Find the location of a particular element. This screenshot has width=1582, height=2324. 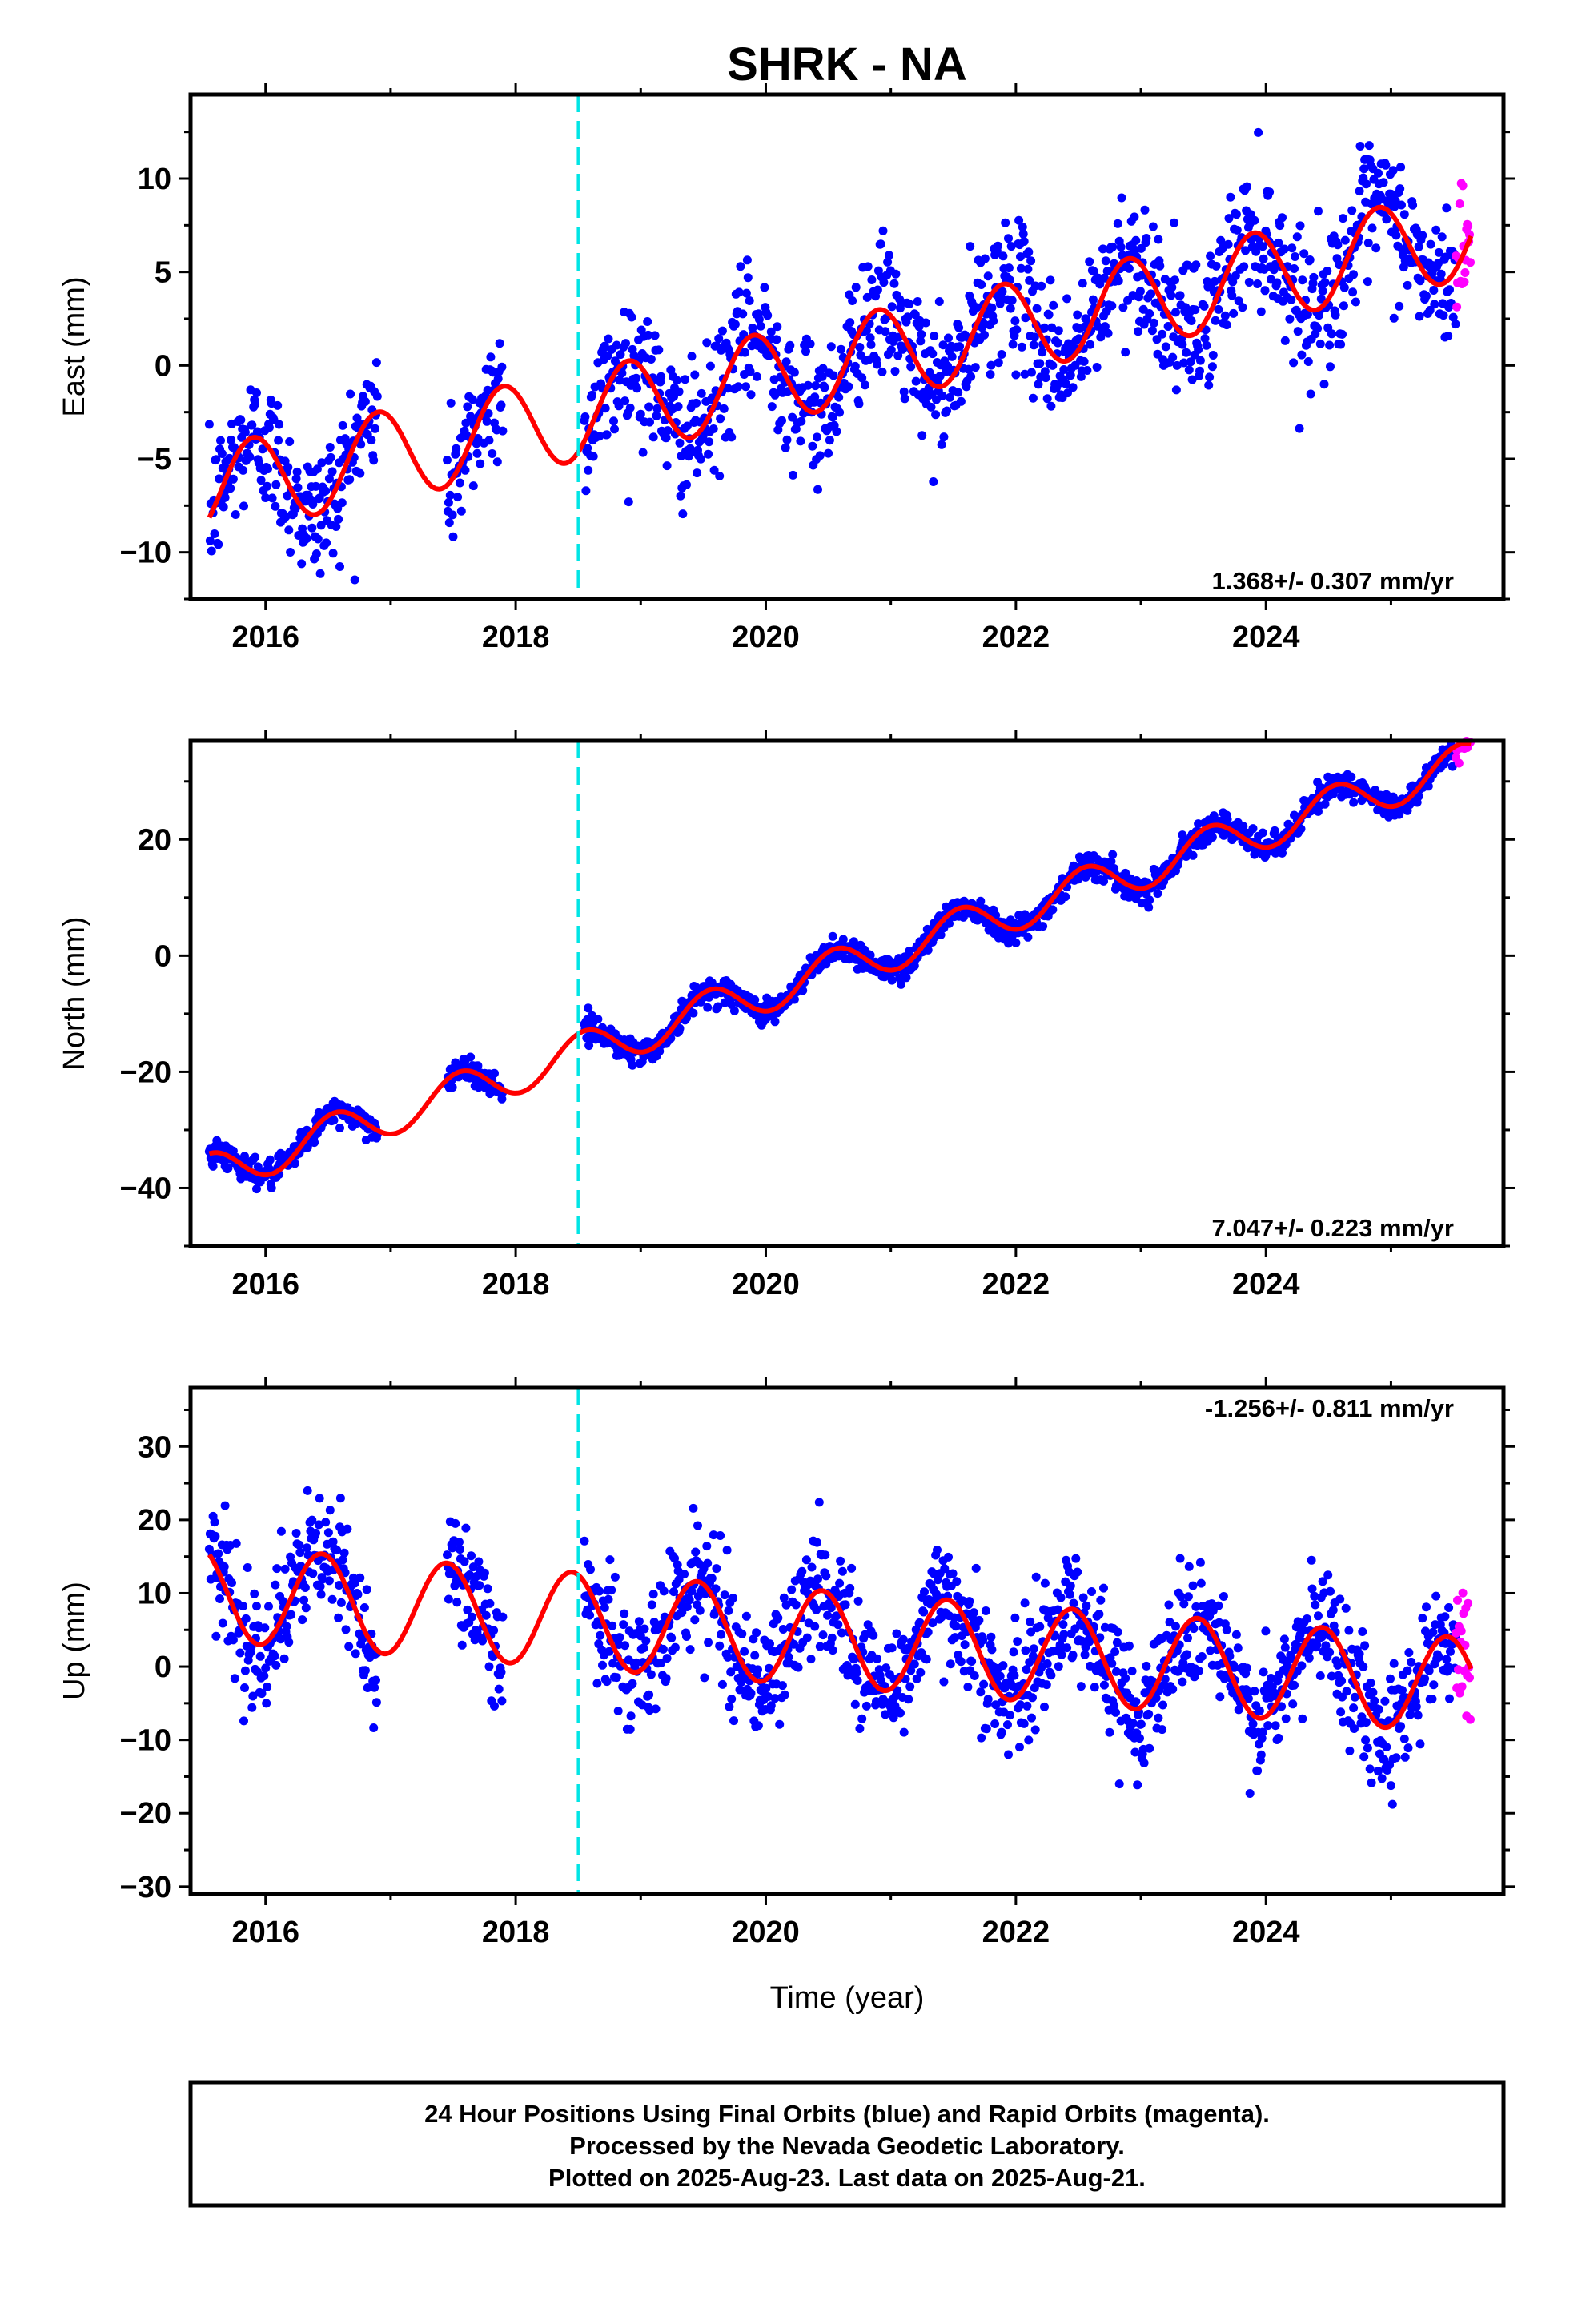

x-tick-label: 2016 is located at coordinates (265, 637).